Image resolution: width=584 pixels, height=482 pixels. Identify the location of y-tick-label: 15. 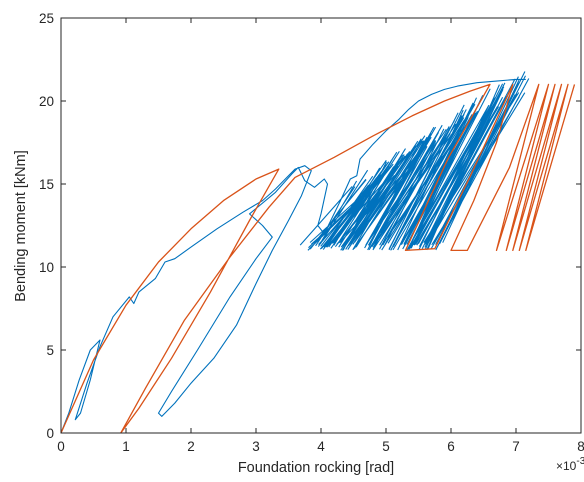
(46, 184).